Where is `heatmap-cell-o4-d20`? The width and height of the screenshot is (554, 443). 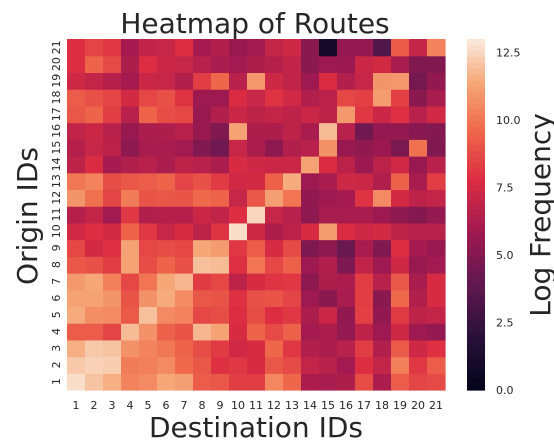 heatmap-cell-o4-d20 is located at coordinates (418, 332).